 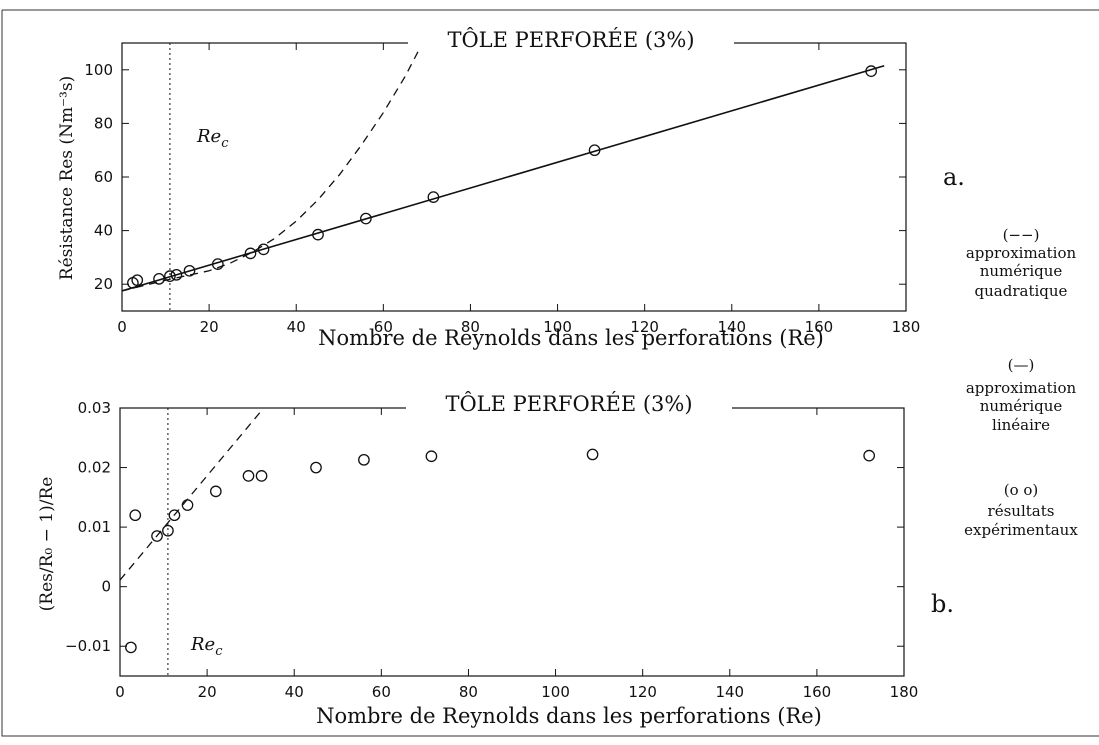 I want to click on panel-b-x-tick-label: 160, so click(x=817, y=692).